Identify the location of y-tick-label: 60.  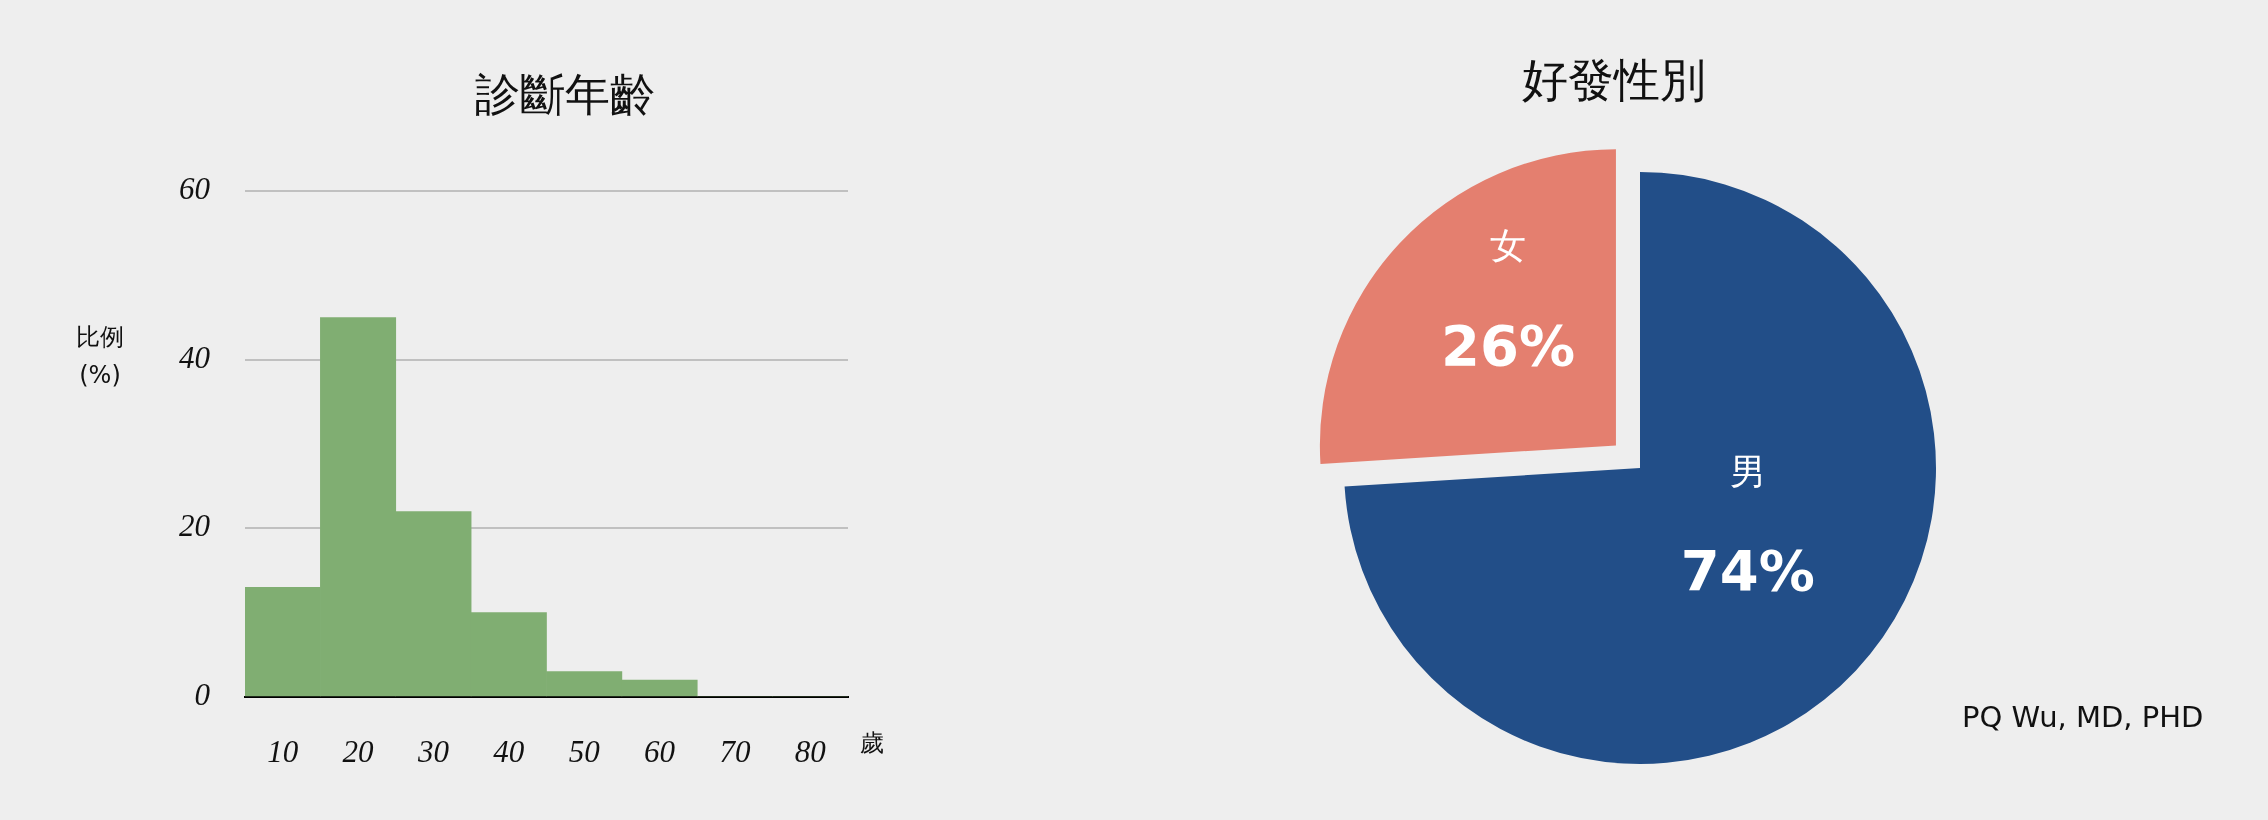
(195, 189).